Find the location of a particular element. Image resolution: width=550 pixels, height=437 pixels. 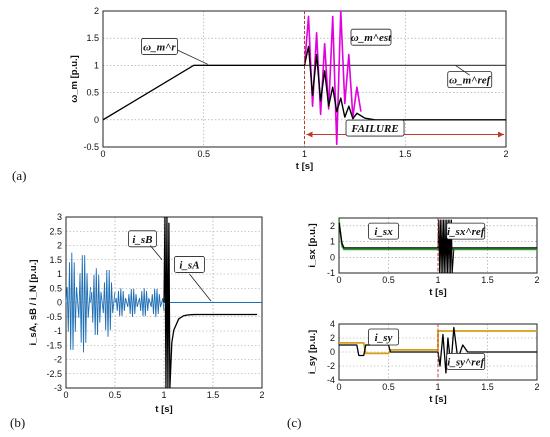

annotation-isB-box is located at coordinates (142, 239).